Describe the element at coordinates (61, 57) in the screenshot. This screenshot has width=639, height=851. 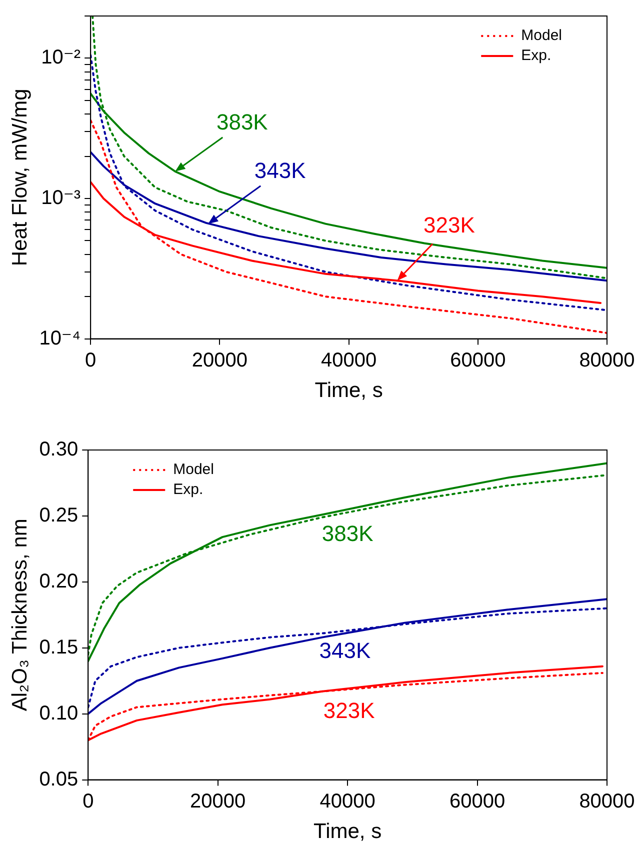
I see `y-tick-label: 10⁻²` at that location.